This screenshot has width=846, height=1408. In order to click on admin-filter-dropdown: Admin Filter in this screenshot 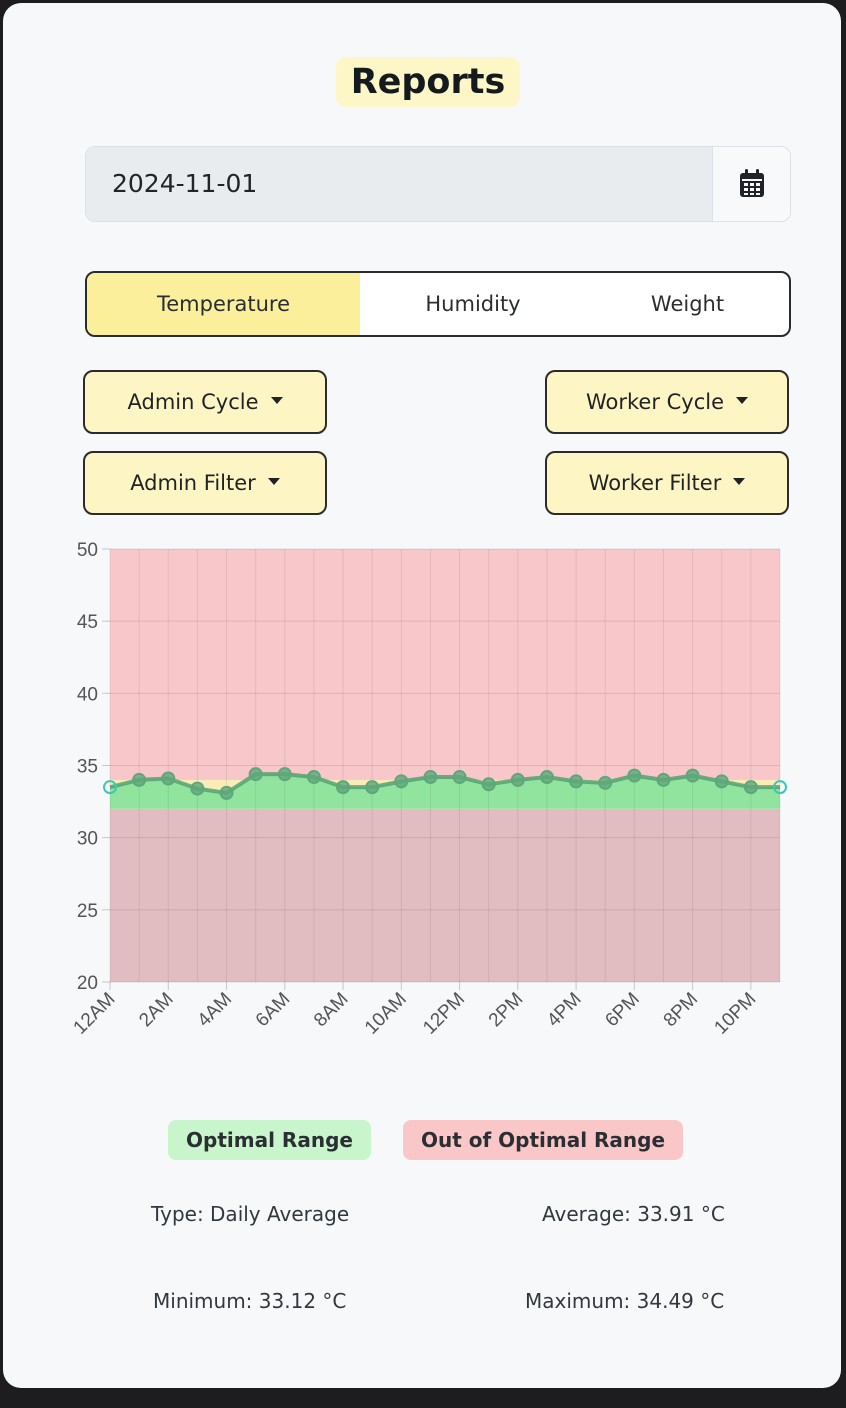, I will do `click(205, 483)`.